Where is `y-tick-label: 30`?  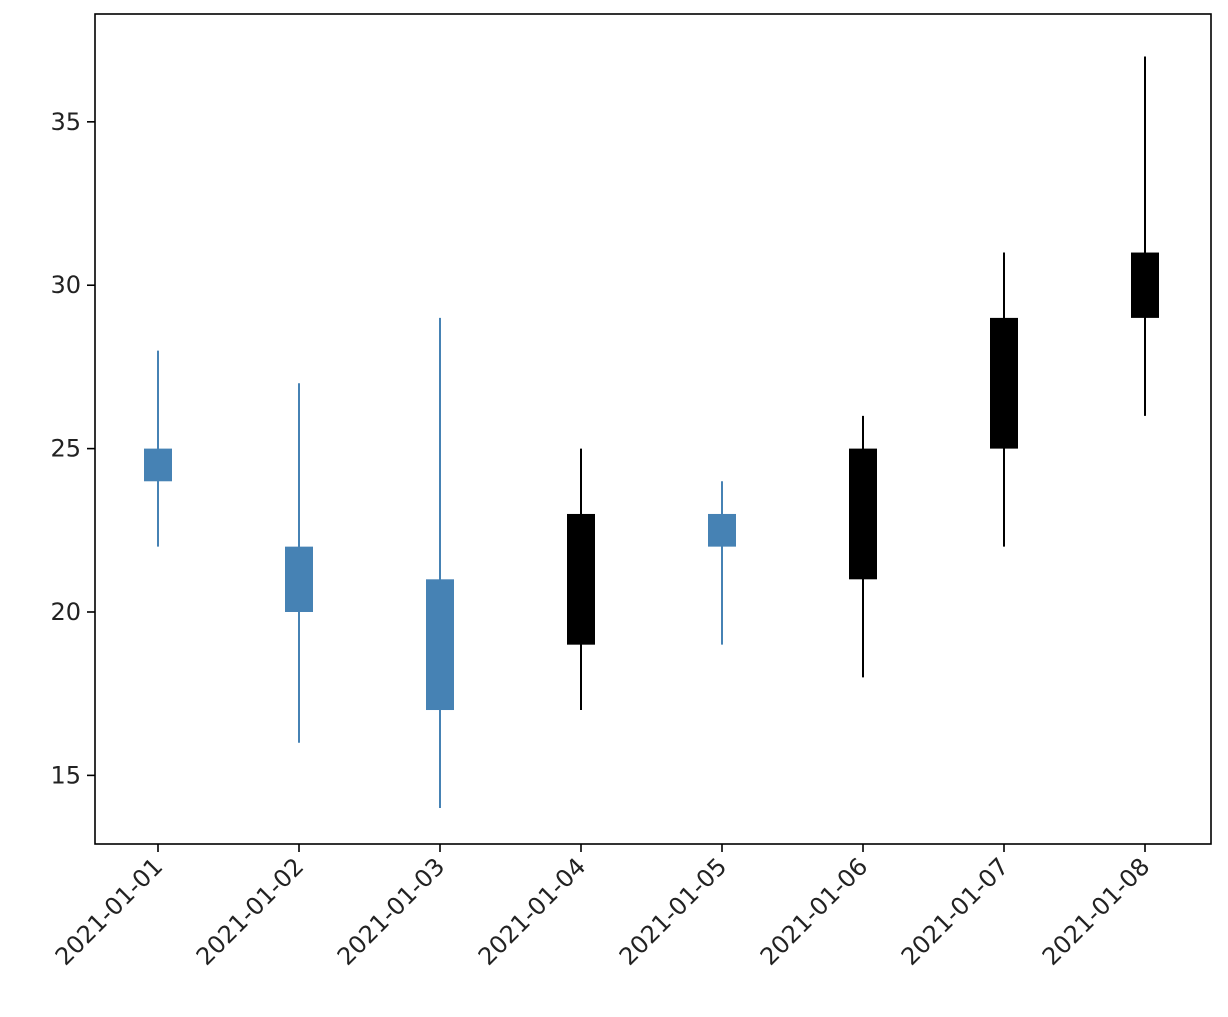 y-tick-label: 30 is located at coordinates (65, 285).